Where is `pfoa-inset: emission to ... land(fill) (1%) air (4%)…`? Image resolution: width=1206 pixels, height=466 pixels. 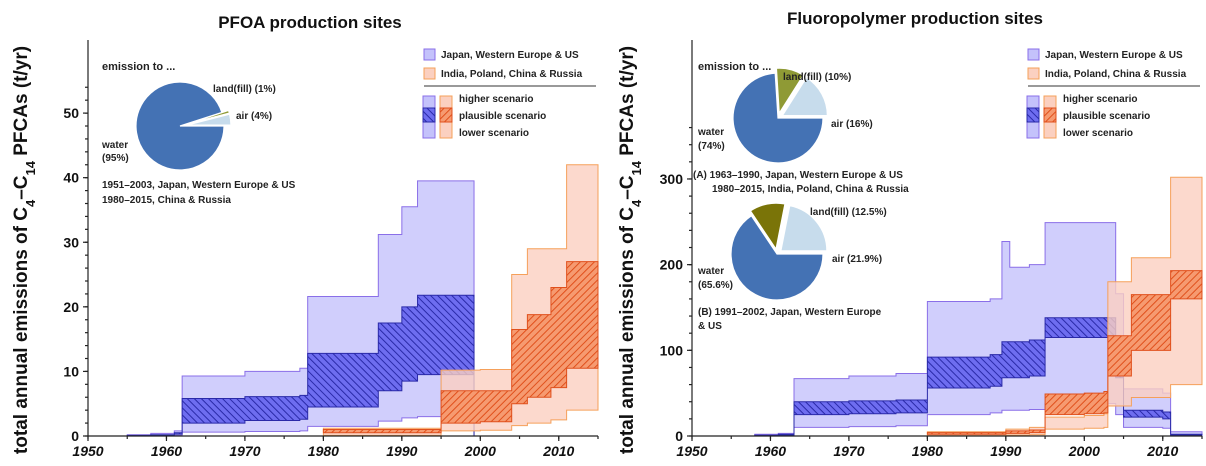 pfoa-inset: emission to ... land(fill) (1%) air (4%)… is located at coordinates (198, 133).